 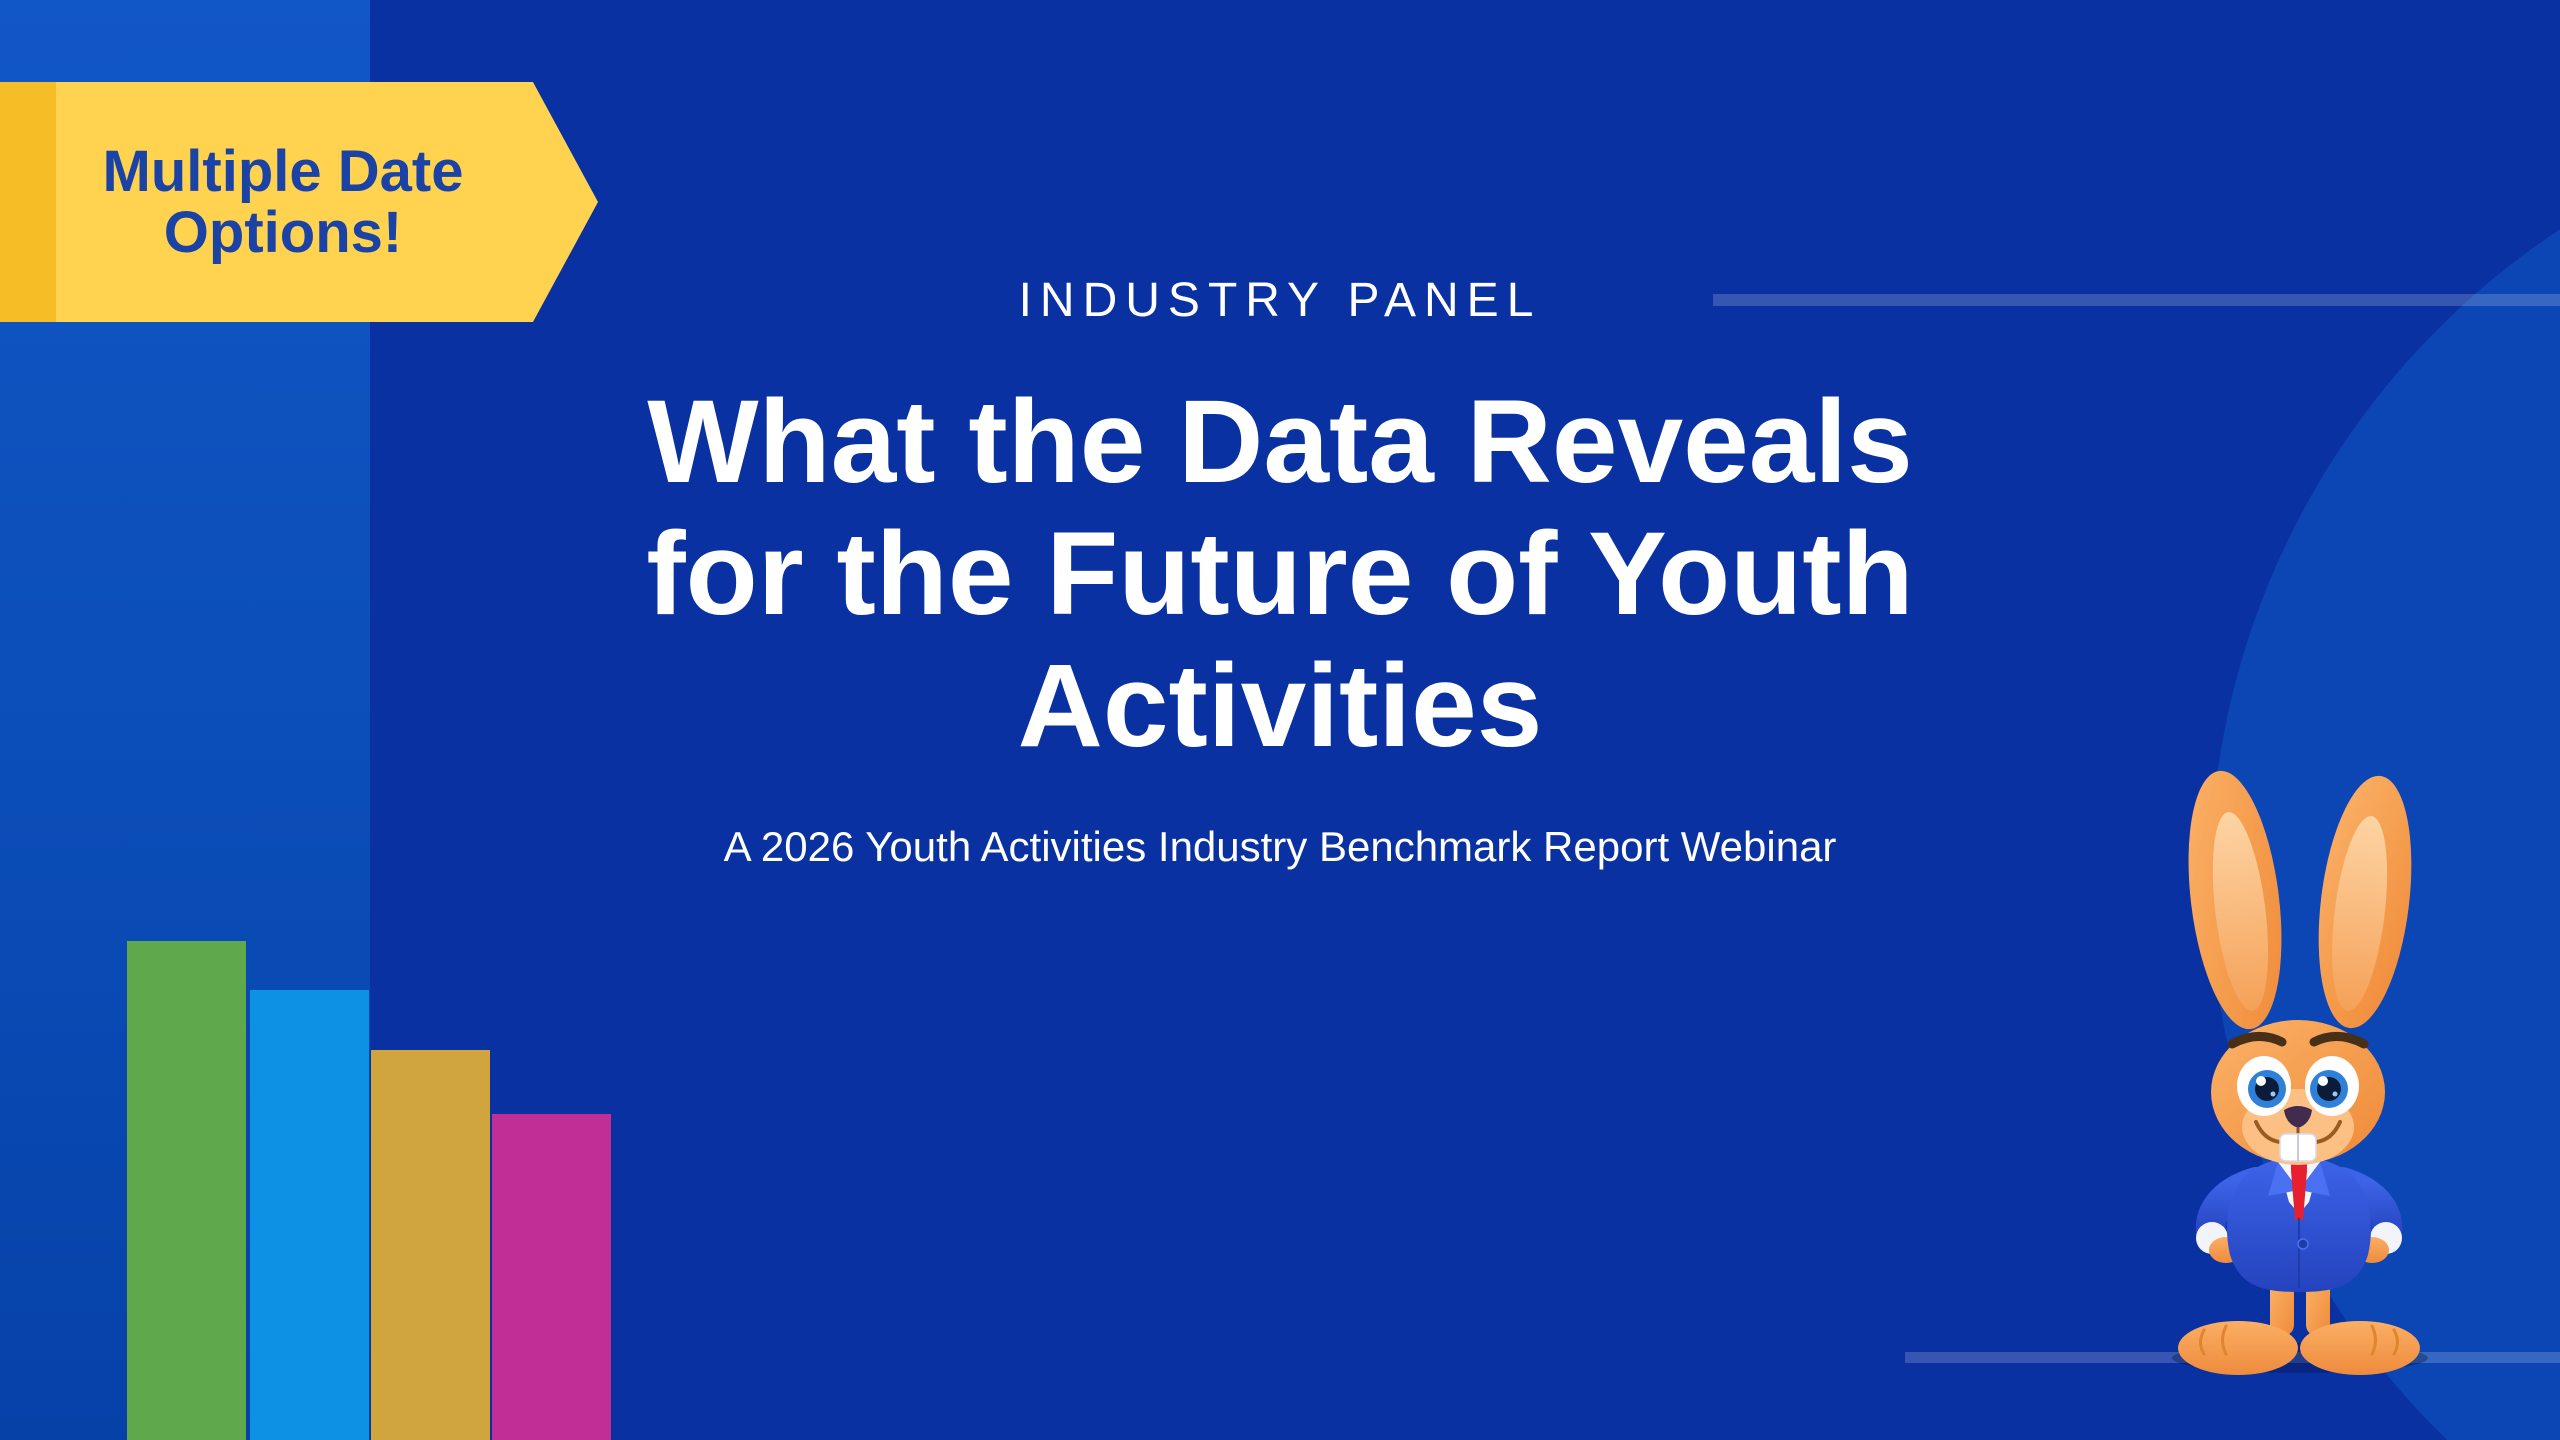 I want to click on right-eye, so click(x=2332, y=1086).